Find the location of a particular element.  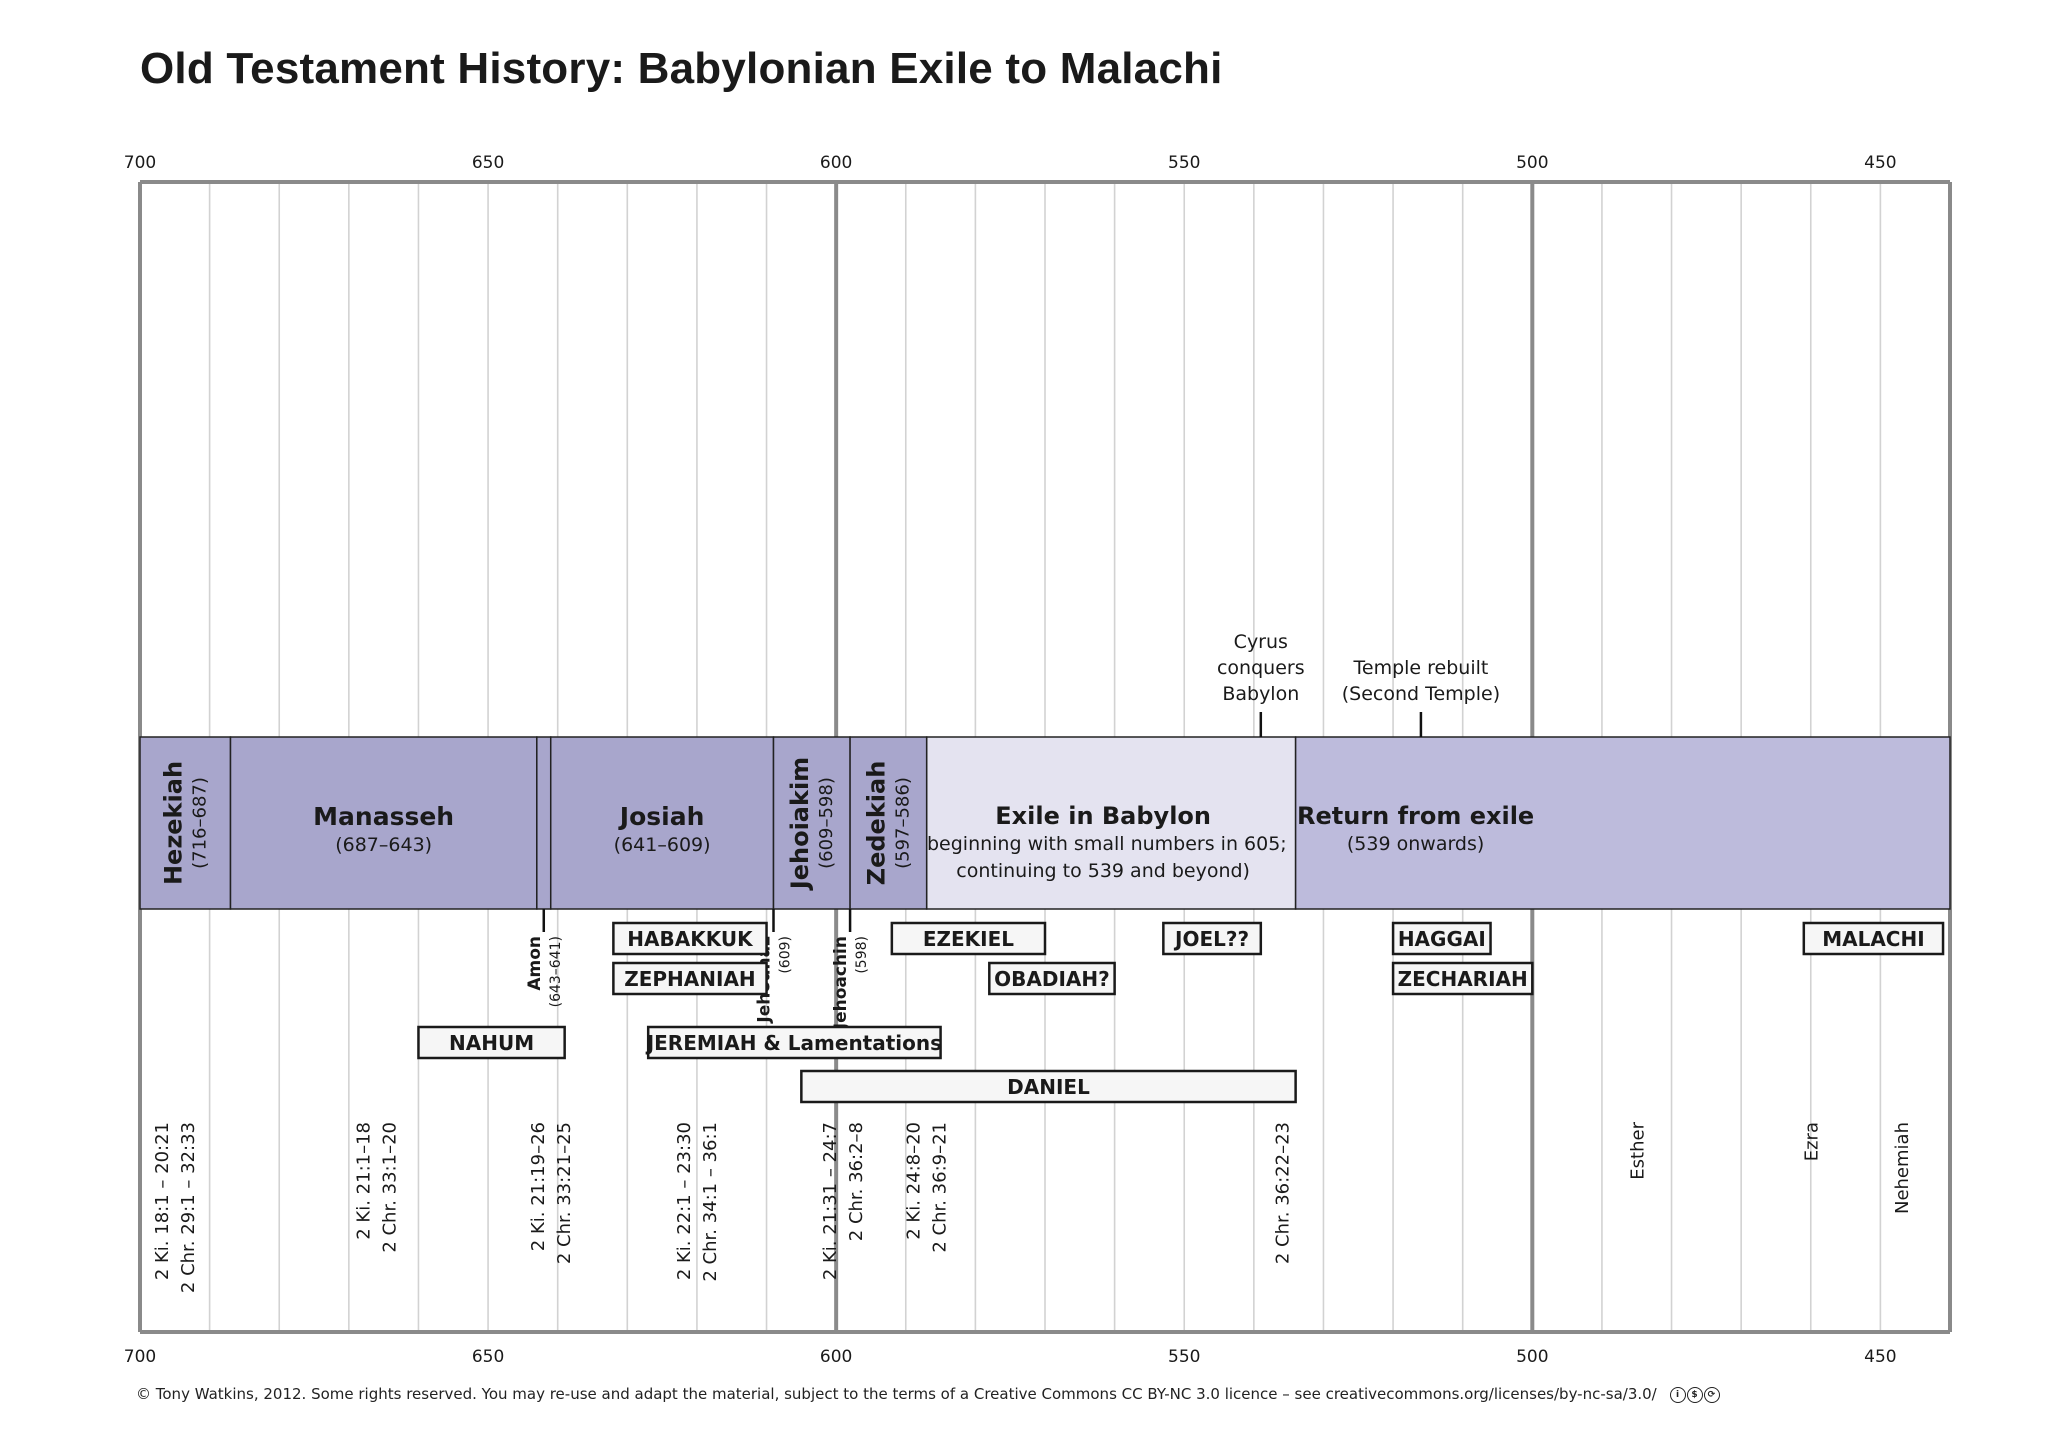

scripture-reference: Ezra is located at coordinates (1812, 1141).